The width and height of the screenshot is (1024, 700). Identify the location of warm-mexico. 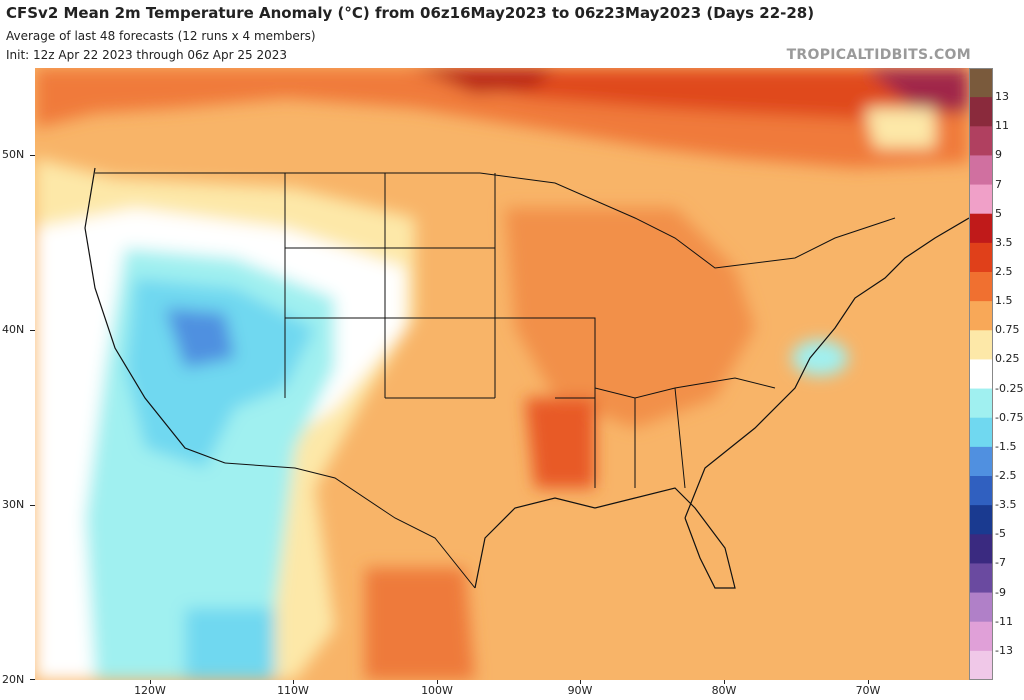
(420, 624).